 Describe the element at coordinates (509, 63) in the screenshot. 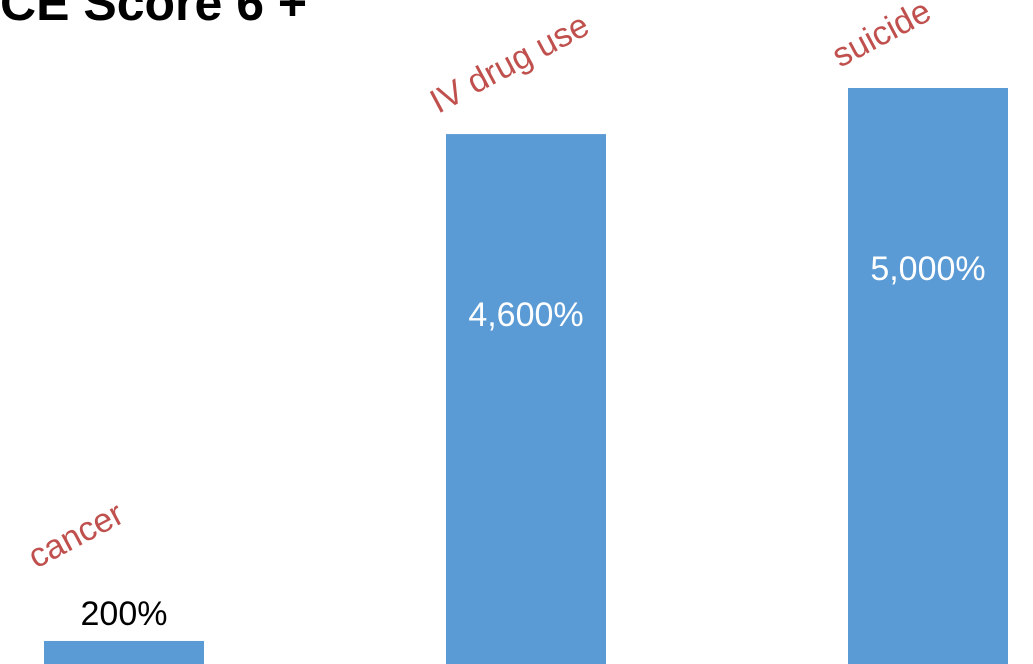

I see `category-label-iv-drug-use: IV drug use` at that location.